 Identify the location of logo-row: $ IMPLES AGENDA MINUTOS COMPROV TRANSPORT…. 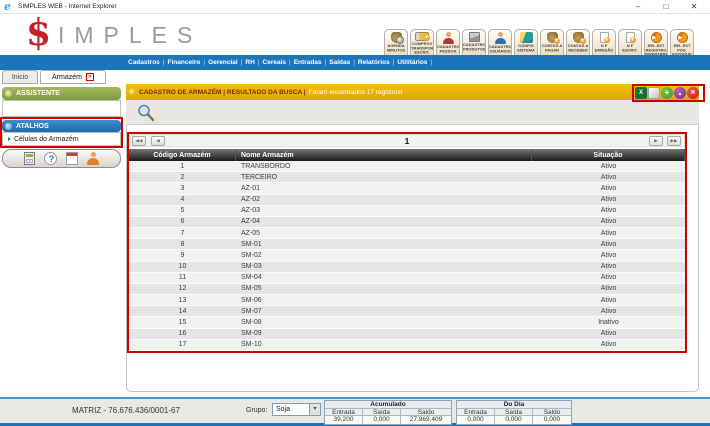
(355, 37).